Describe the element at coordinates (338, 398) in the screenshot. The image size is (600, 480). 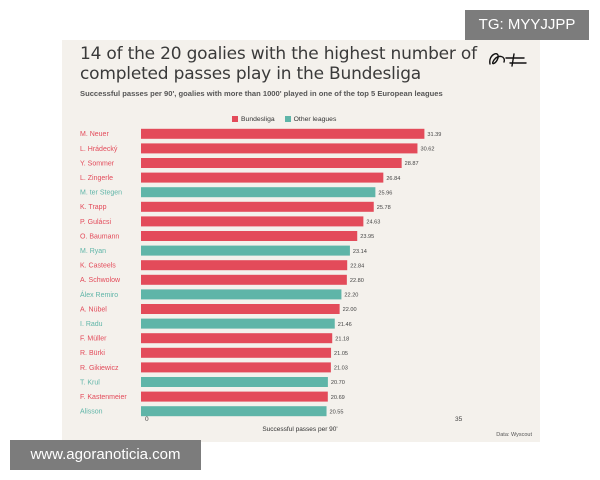
I see `value-label: 20.69` at that location.